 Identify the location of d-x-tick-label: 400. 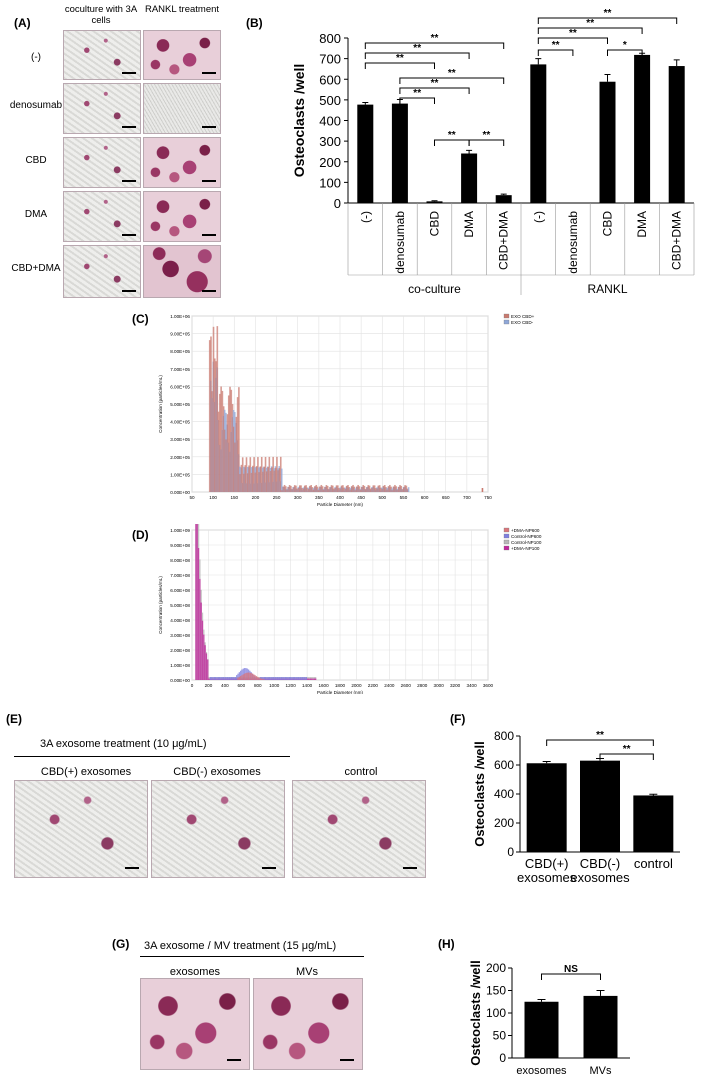
(225, 685).